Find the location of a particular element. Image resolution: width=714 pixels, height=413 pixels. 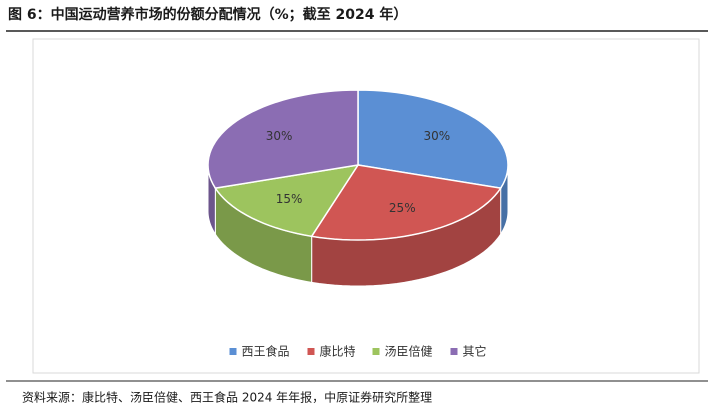

legend-label: 康比特 is located at coordinates (338, 351).